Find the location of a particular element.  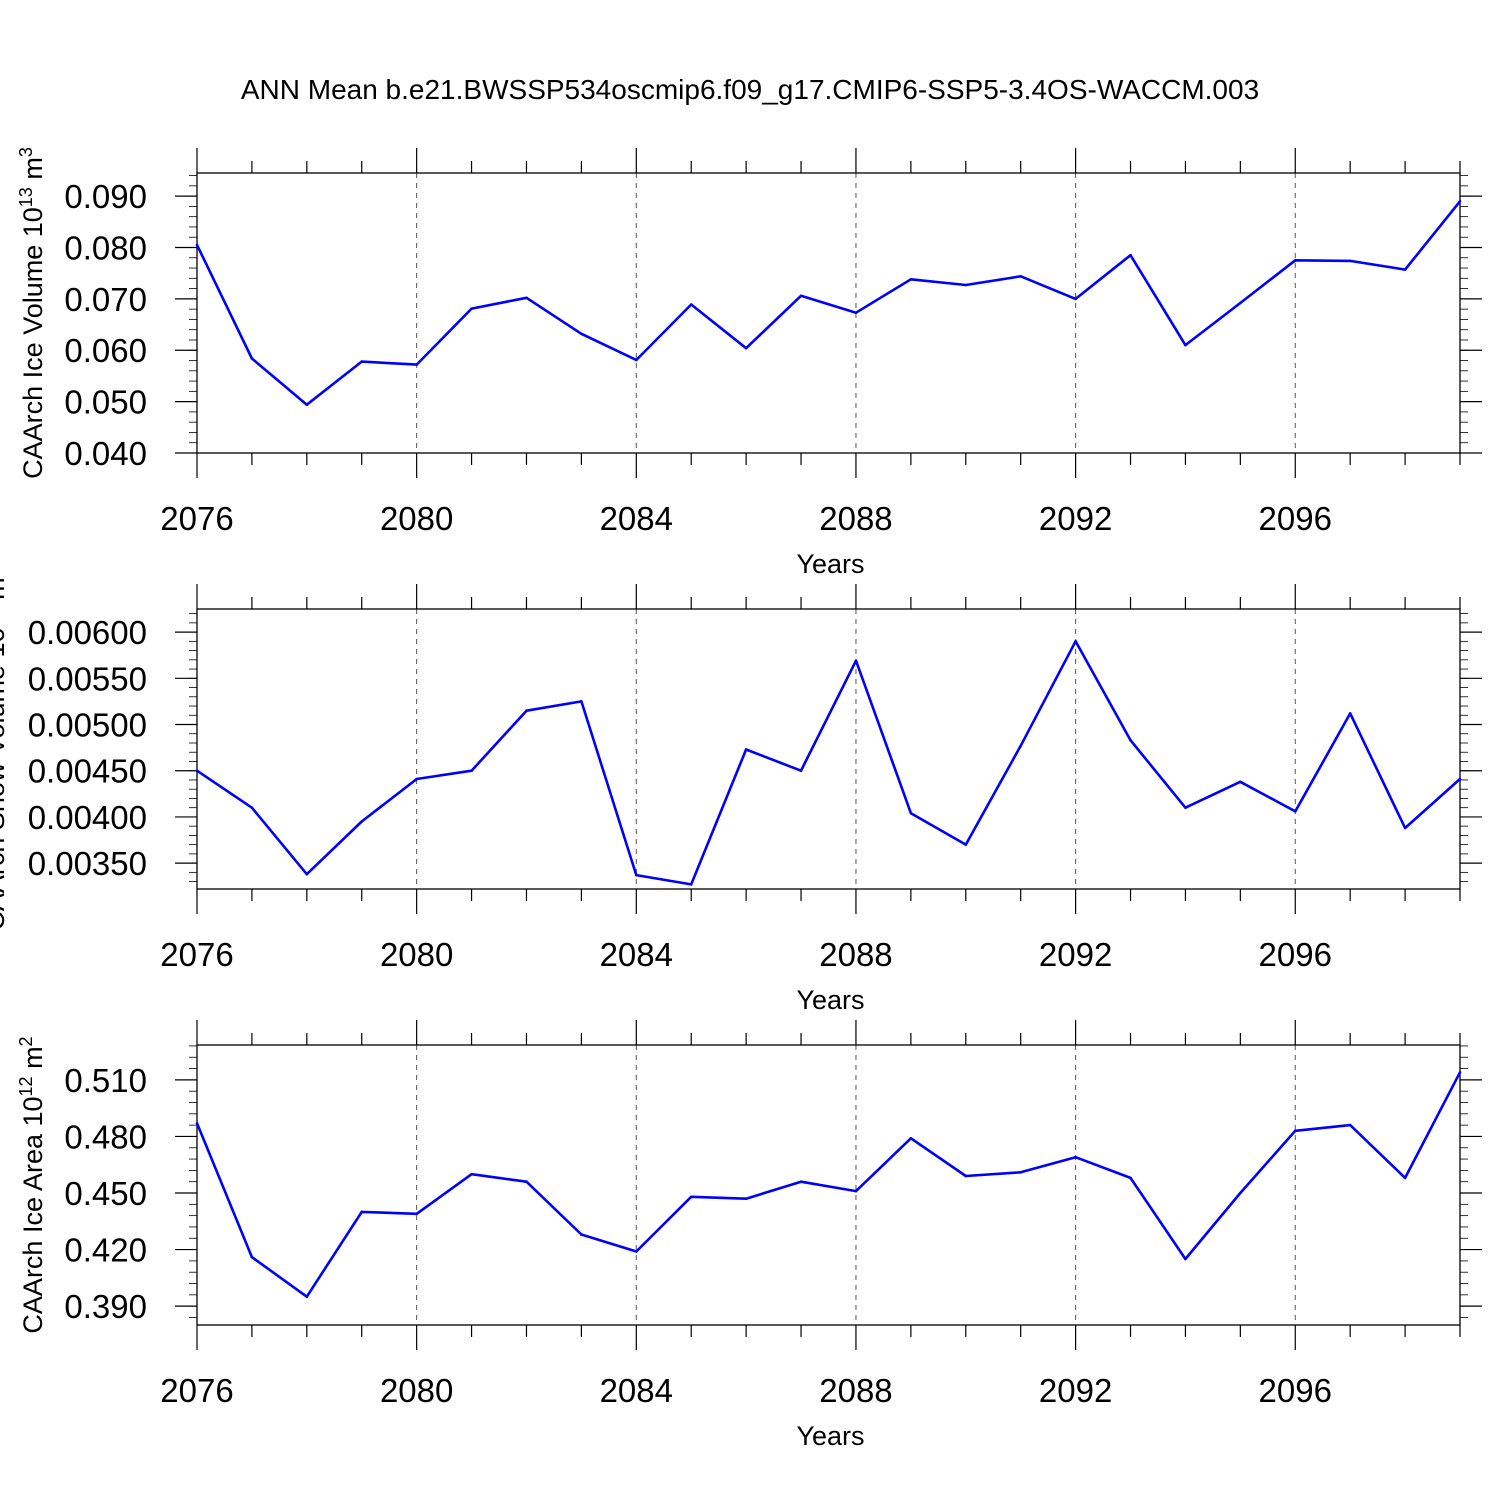

y-tick-label: 0.00450 is located at coordinates (87, 771).